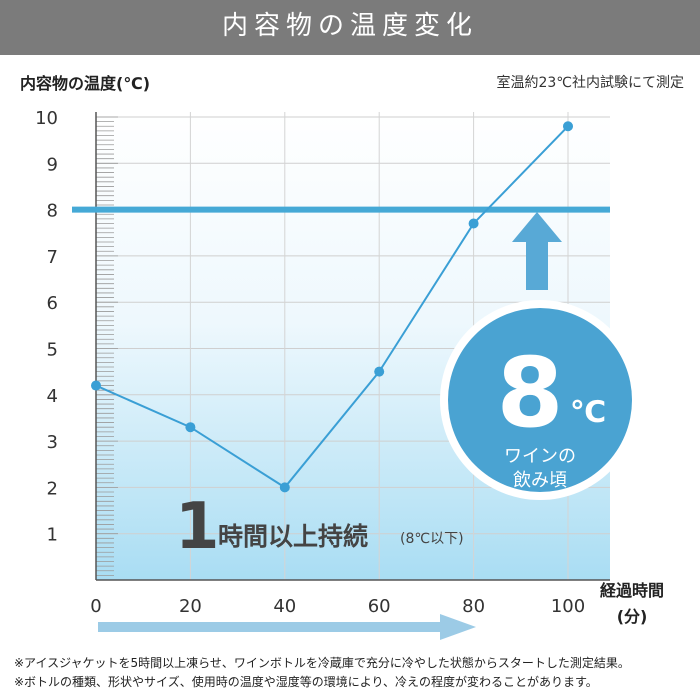  Describe the element at coordinates (270, 627) in the screenshot. I see `time-arrow-shaft` at that location.